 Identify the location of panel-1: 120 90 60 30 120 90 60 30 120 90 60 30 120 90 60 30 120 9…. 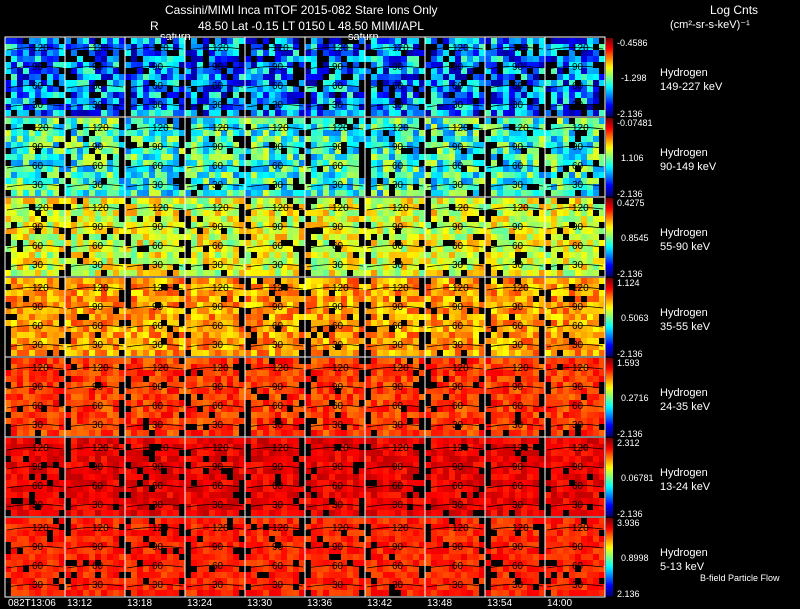
(363, 77).